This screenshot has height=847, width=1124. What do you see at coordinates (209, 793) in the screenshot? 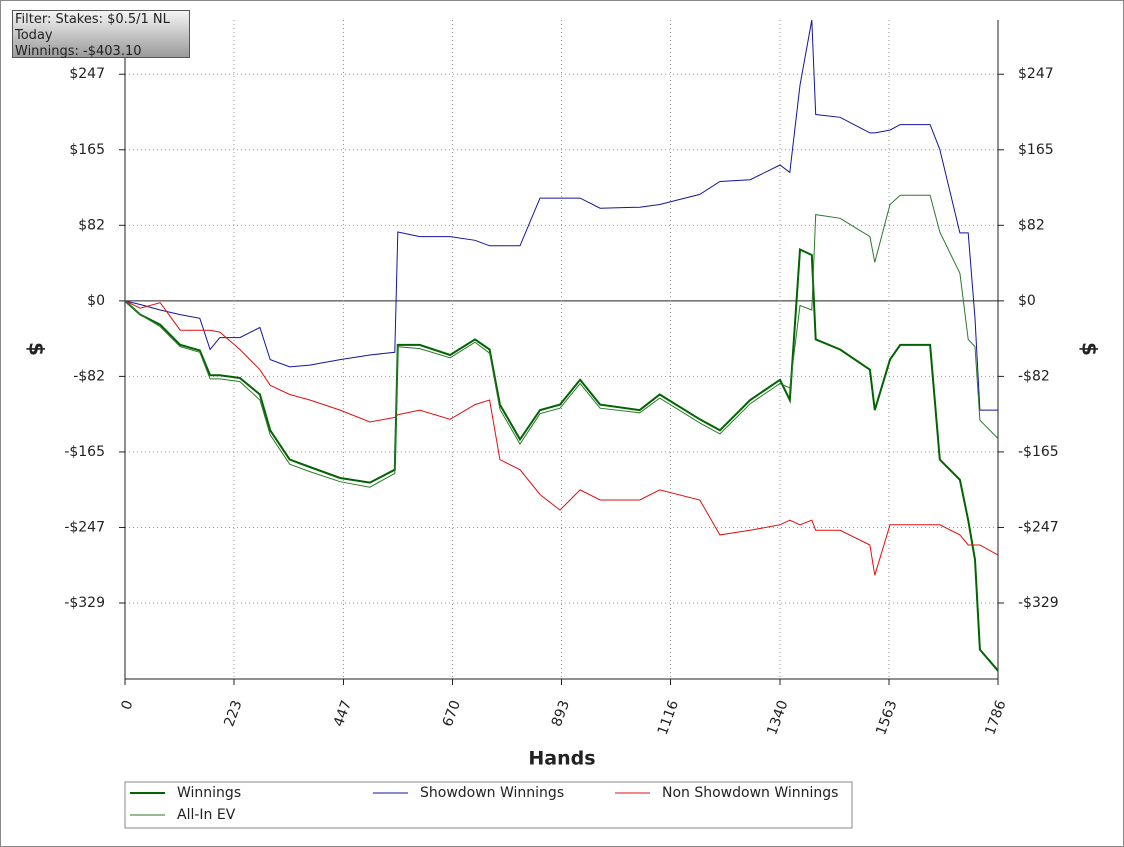
I see `legend-label: Winnings` at bounding box center [209, 793].